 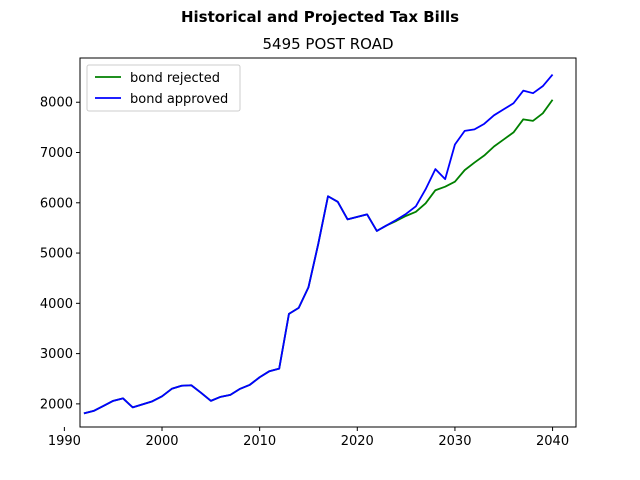 What do you see at coordinates (175, 78) in the screenshot?
I see `legend-label-1: bond rejected` at bounding box center [175, 78].